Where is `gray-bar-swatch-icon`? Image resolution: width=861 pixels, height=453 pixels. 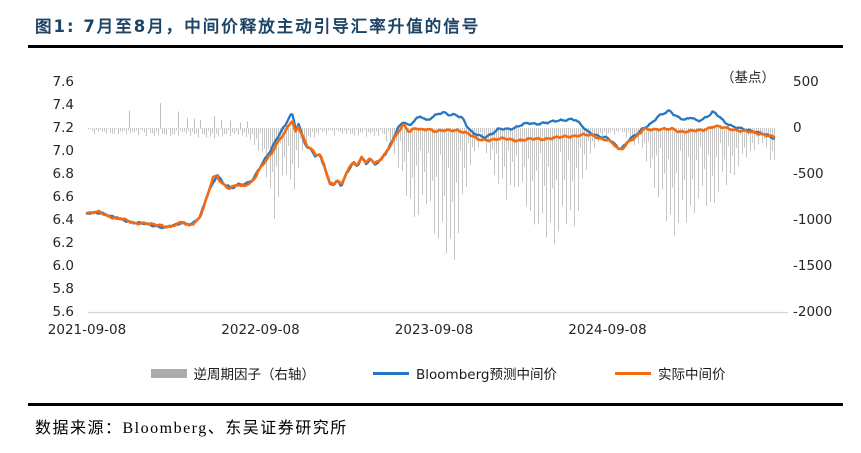
gray-bar-swatch-icon is located at coordinates (168, 373).